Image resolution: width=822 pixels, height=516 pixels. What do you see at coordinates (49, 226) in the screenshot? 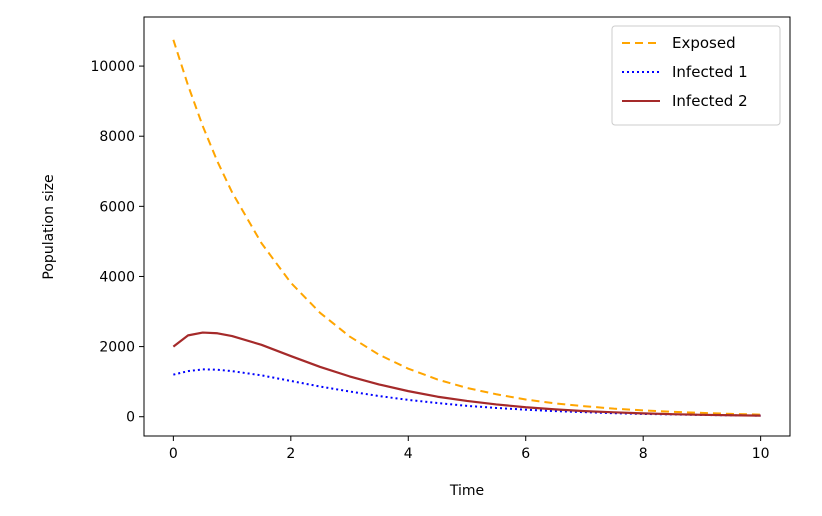
I see `y-axis-label: Population size` at bounding box center [49, 226].